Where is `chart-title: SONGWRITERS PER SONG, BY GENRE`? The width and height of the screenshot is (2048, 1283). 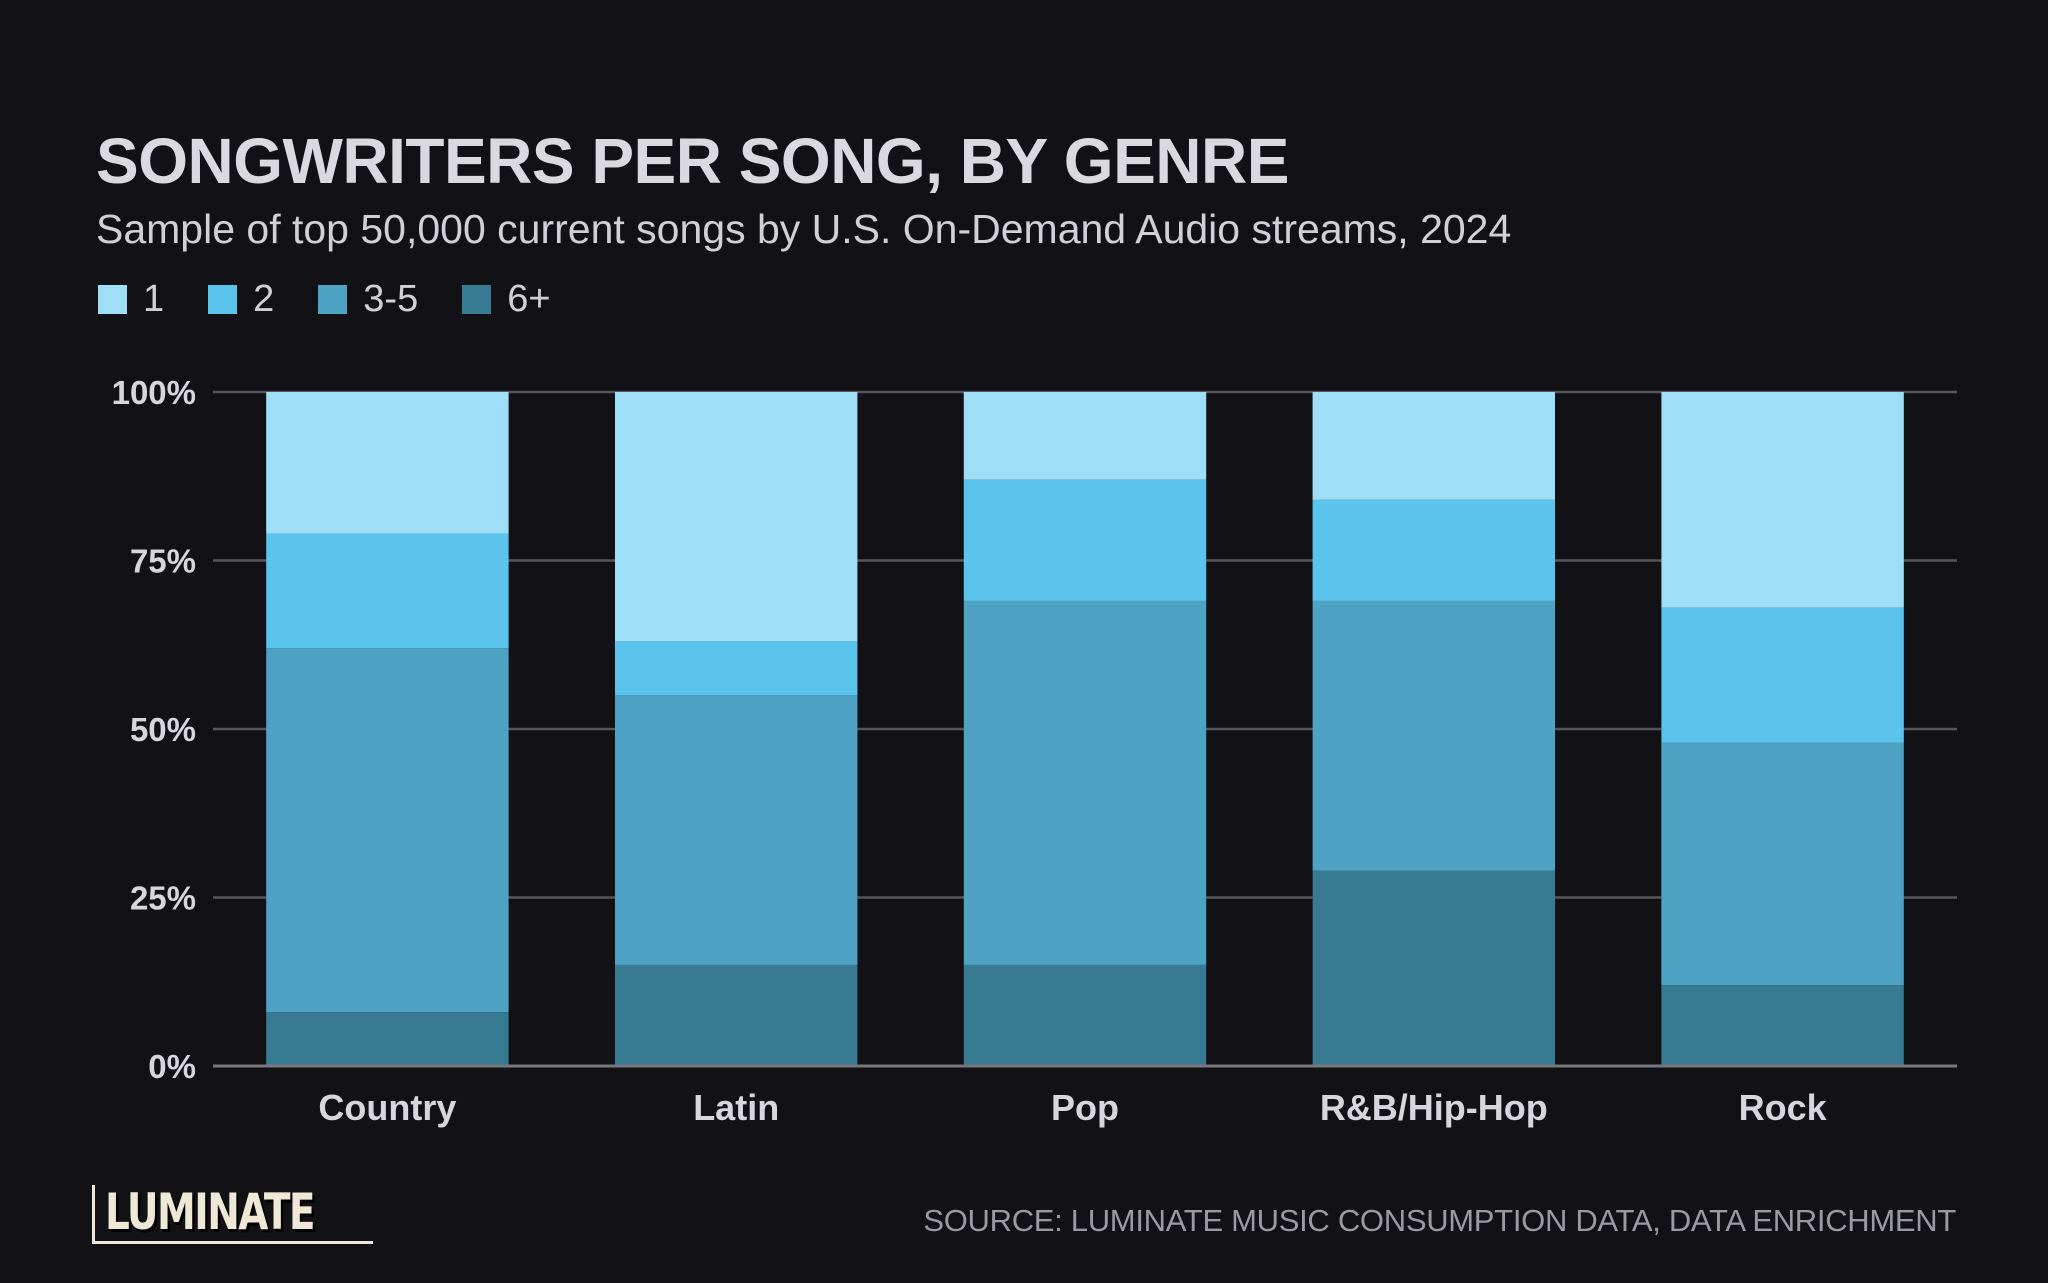 chart-title: SONGWRITERS PER SONG, BY GENRE is located at coordinates (692, 161).